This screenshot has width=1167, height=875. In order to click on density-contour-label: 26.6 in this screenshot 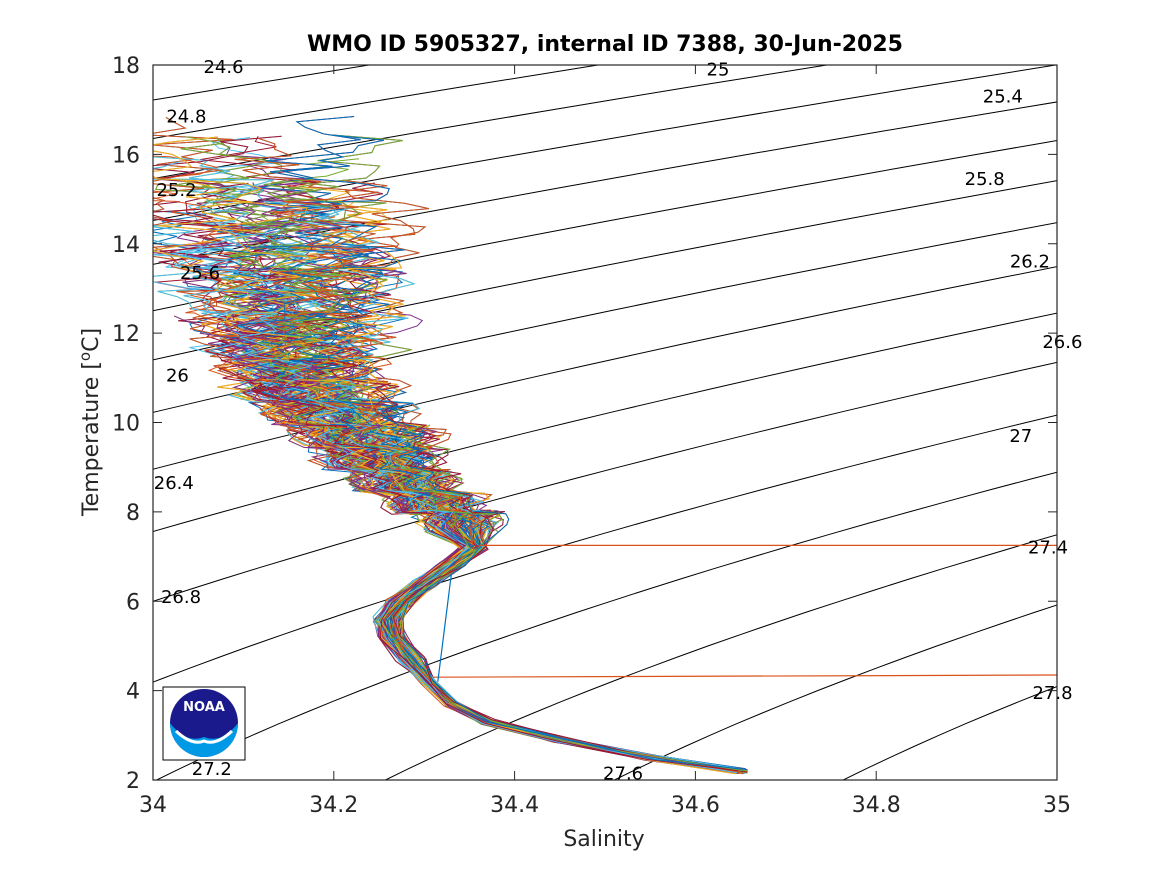, I will do `click(1062, 342)`.